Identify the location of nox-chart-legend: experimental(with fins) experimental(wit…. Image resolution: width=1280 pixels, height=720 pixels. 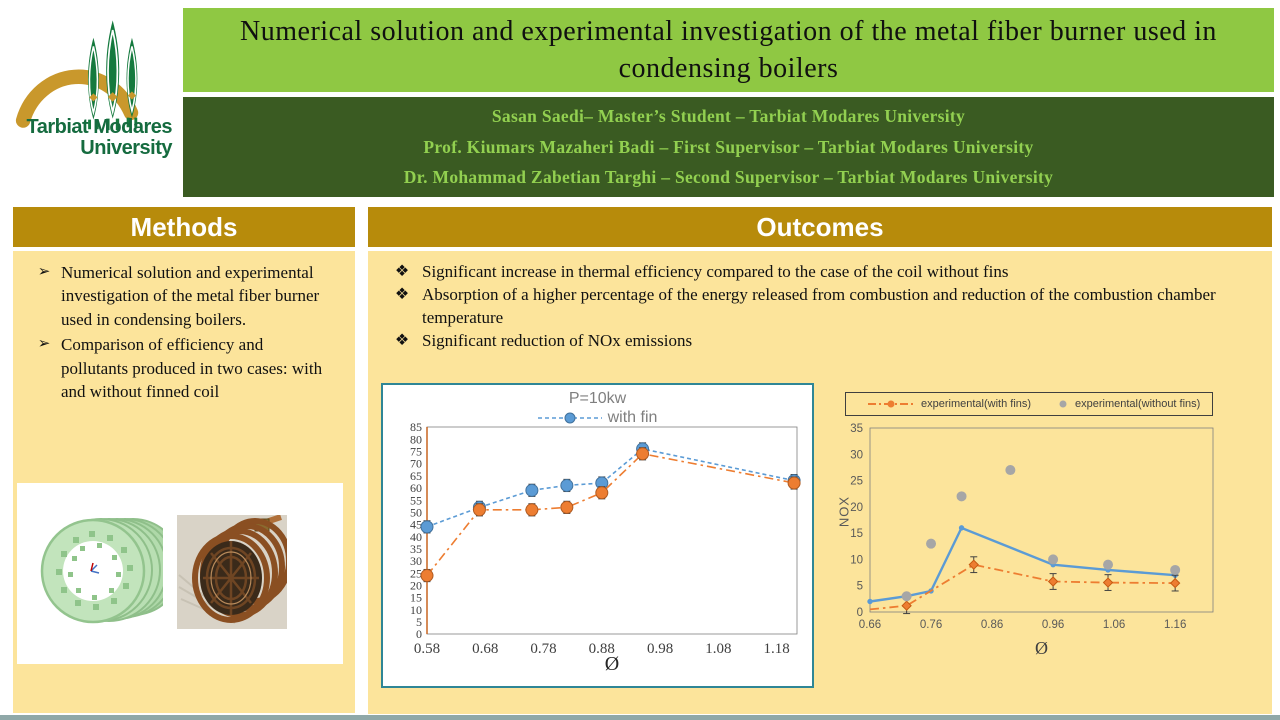
(1029, 404).